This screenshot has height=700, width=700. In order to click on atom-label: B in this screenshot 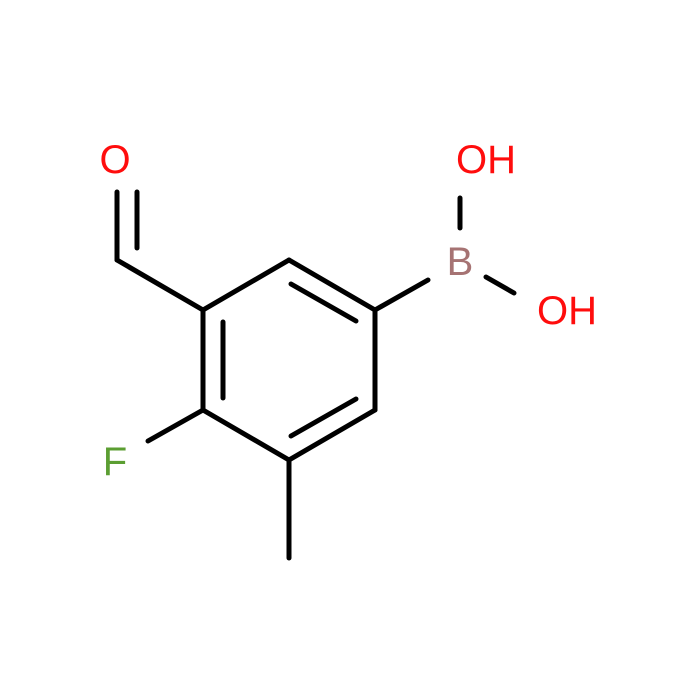, I will do `click(460, 262)`.